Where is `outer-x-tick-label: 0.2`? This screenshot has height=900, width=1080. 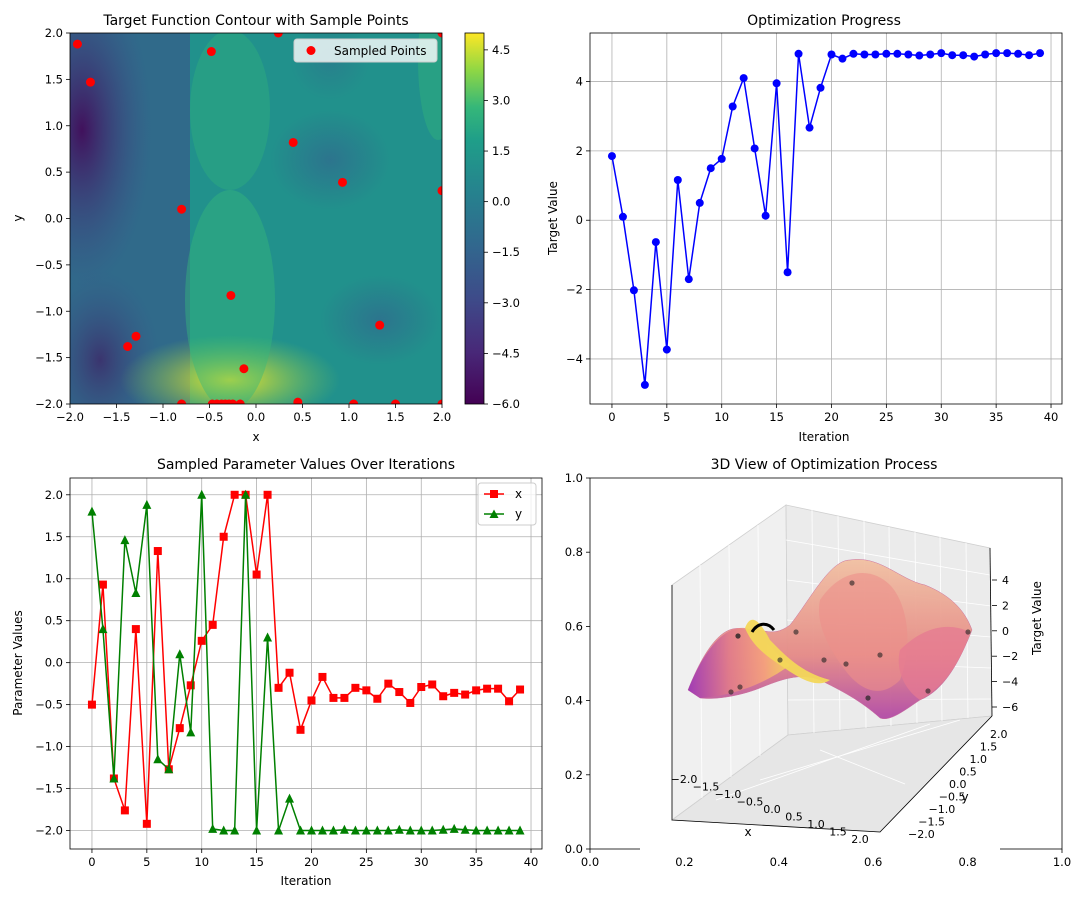 outer-x-tick-label: 0.2 is located at coordinates (684, 862).